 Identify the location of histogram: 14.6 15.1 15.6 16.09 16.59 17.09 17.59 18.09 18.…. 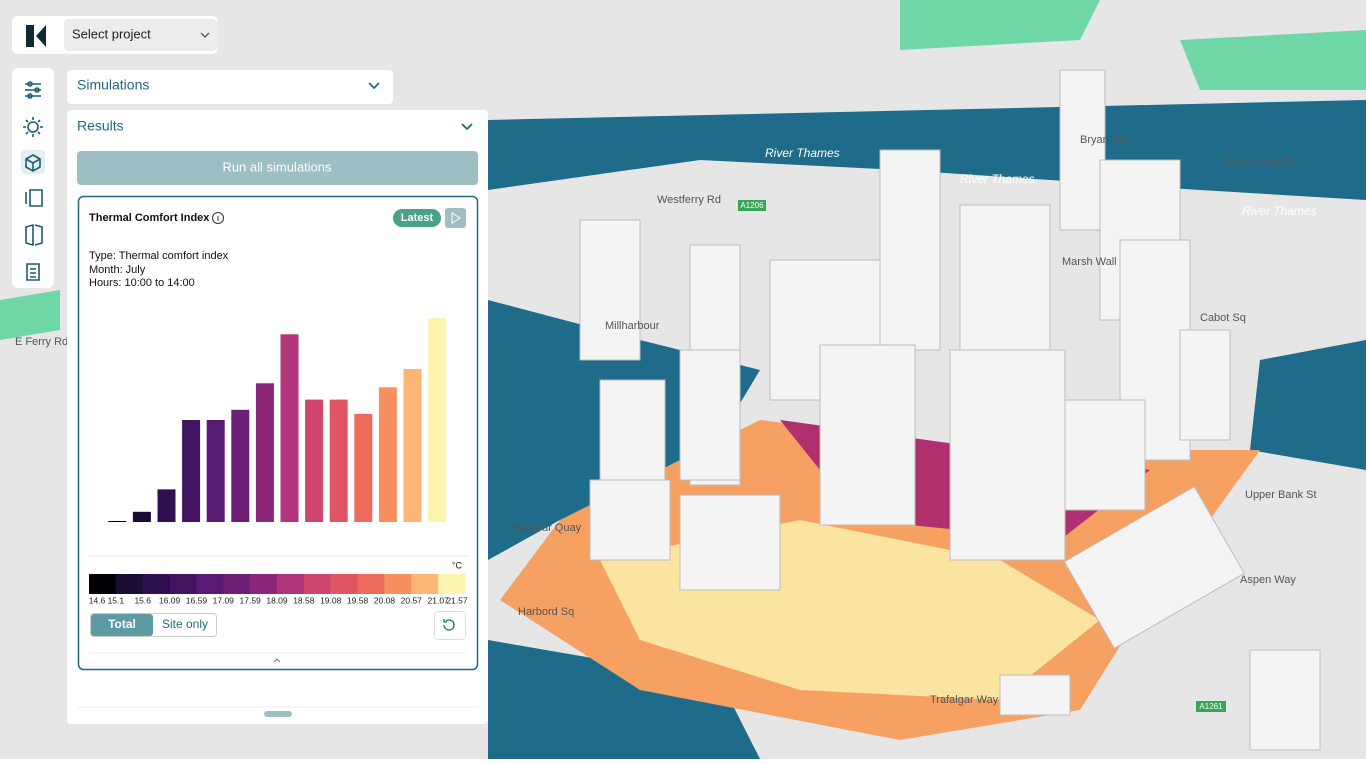
(278, 461).